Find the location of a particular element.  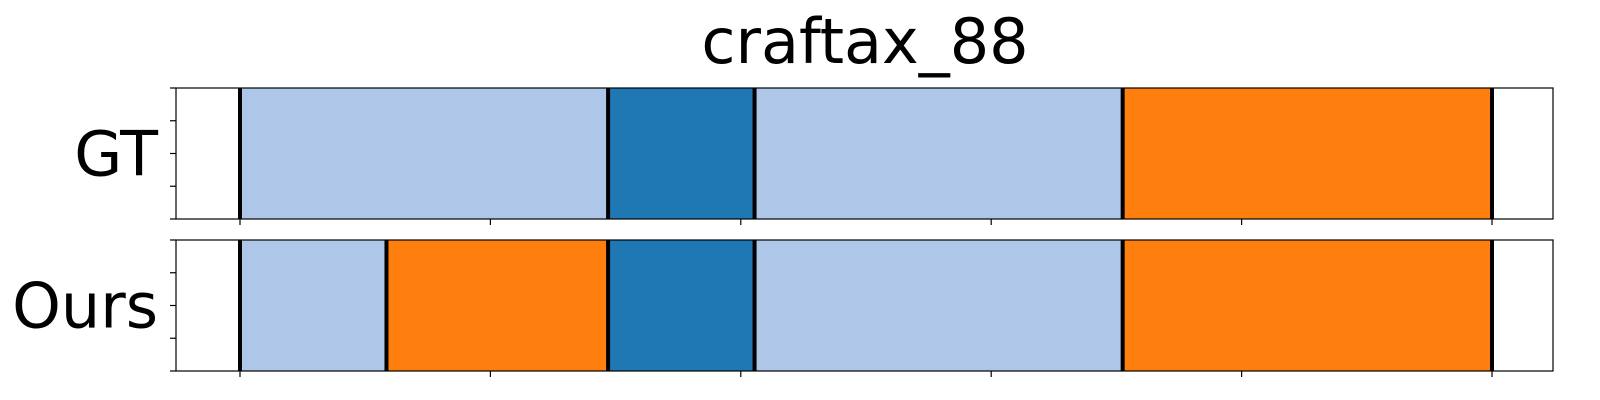

row-label-ours: Ours is located at coordinates (85, 306).